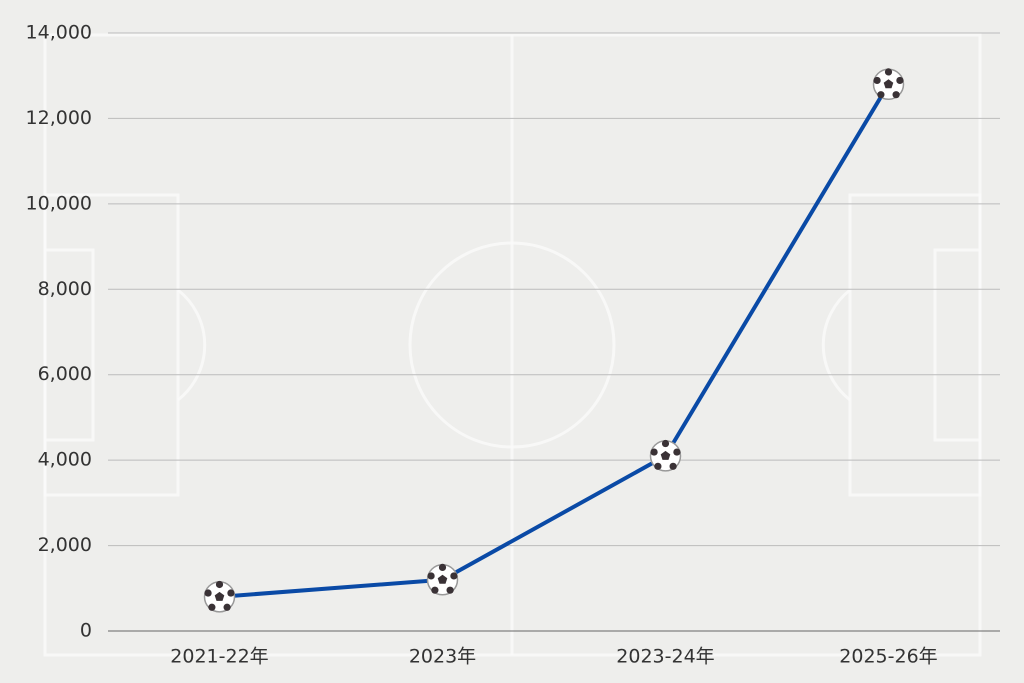 Image resolution: width=1024 pixels, height=683 pixels. What do you see at coordinates (665, 657) in the screenshot?
I see `x-tick-label: 2023-24年` at bounding box center [665, 657].